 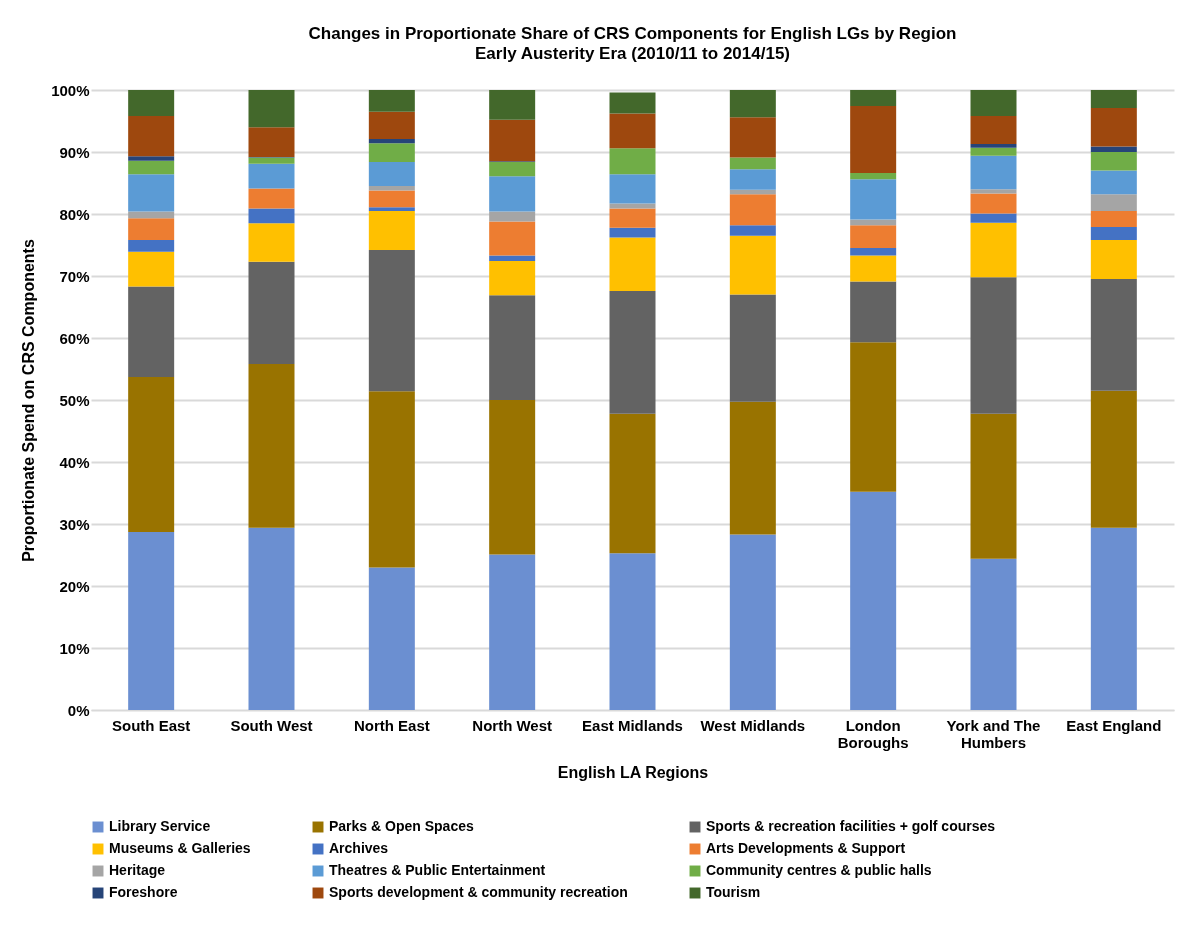 What do you see at coordinates (632, 33) in the screenshot?
I see `chart-title: Changes in Proportionate Share of CRS Components for English LGs by Region` at bounding box center [632, 33].